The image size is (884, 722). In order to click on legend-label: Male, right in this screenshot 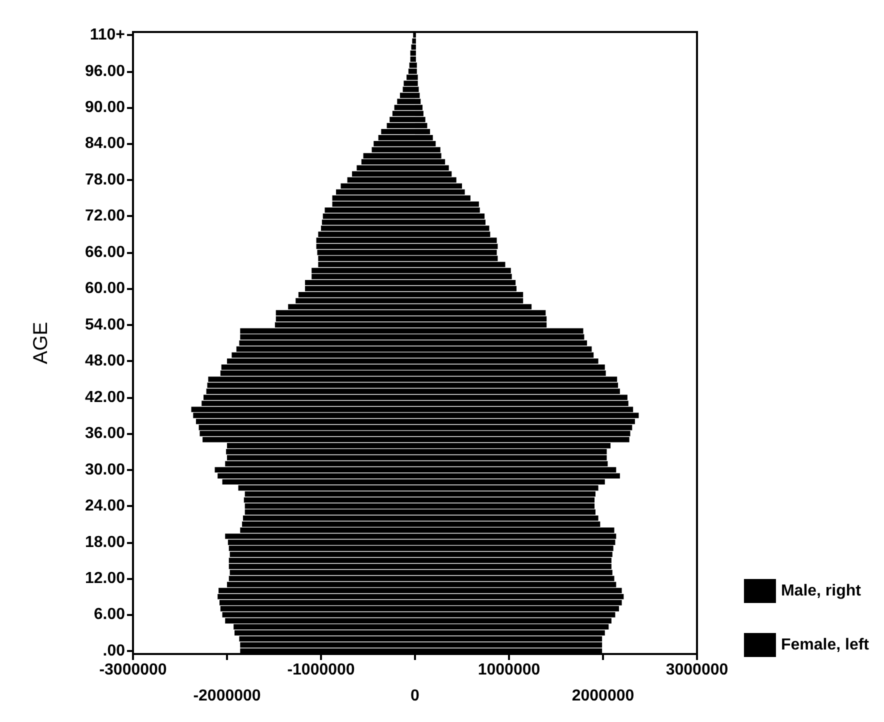, I will do `click(821, 591)`.